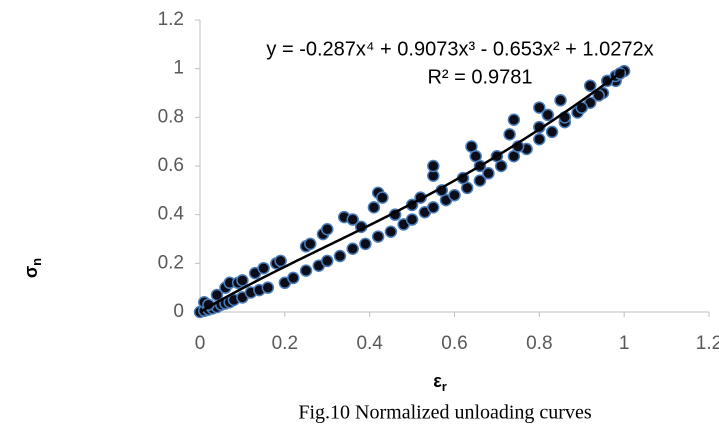 The height and width of the screenshot is (435, 719). I want to click on x-label-base: ε, so click(437, 381).